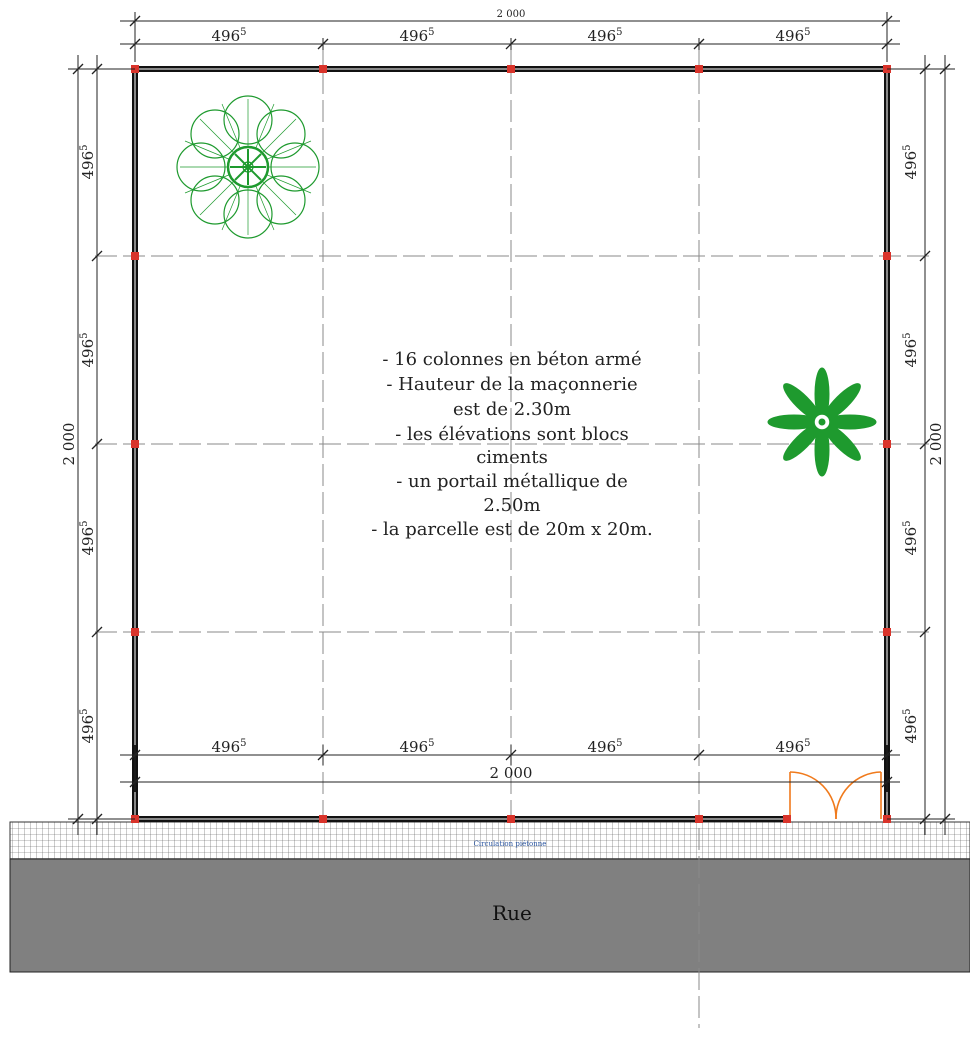  What do you see at coordinates (511, 384) in the screenshot?
I see `note-line: - Hauteur de la maçonnerie` at bounding box center [511, 384].